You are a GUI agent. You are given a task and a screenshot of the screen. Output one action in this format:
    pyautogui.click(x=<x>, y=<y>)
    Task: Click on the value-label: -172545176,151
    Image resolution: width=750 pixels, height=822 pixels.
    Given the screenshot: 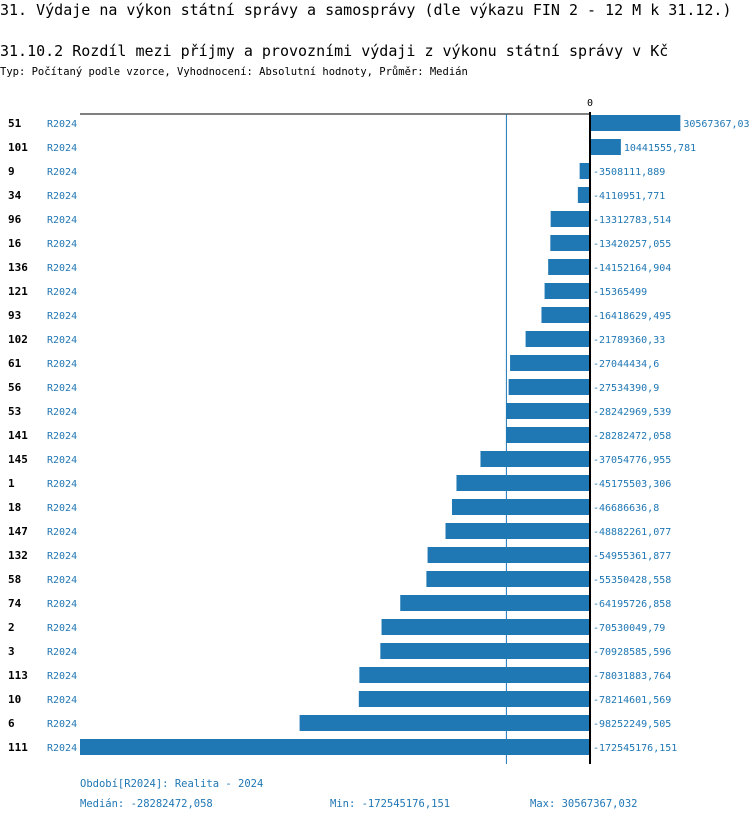 What is the action you would take?
    pyautogui.click(x=635, y=748)
    